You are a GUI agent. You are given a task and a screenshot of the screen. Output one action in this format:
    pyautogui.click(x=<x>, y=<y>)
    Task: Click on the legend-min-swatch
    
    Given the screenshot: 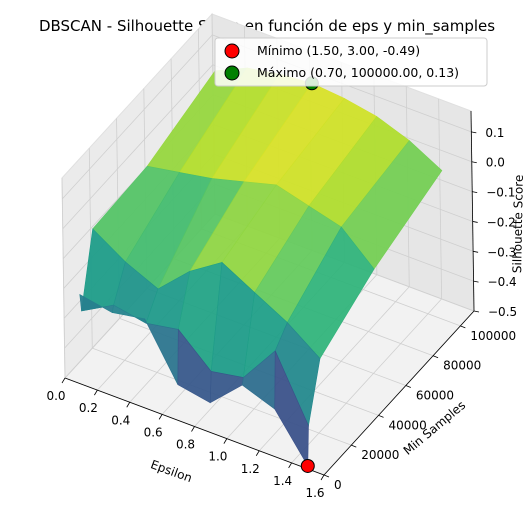 What is the action you would take?
    pyautogui.click(x=232, y=51)
    